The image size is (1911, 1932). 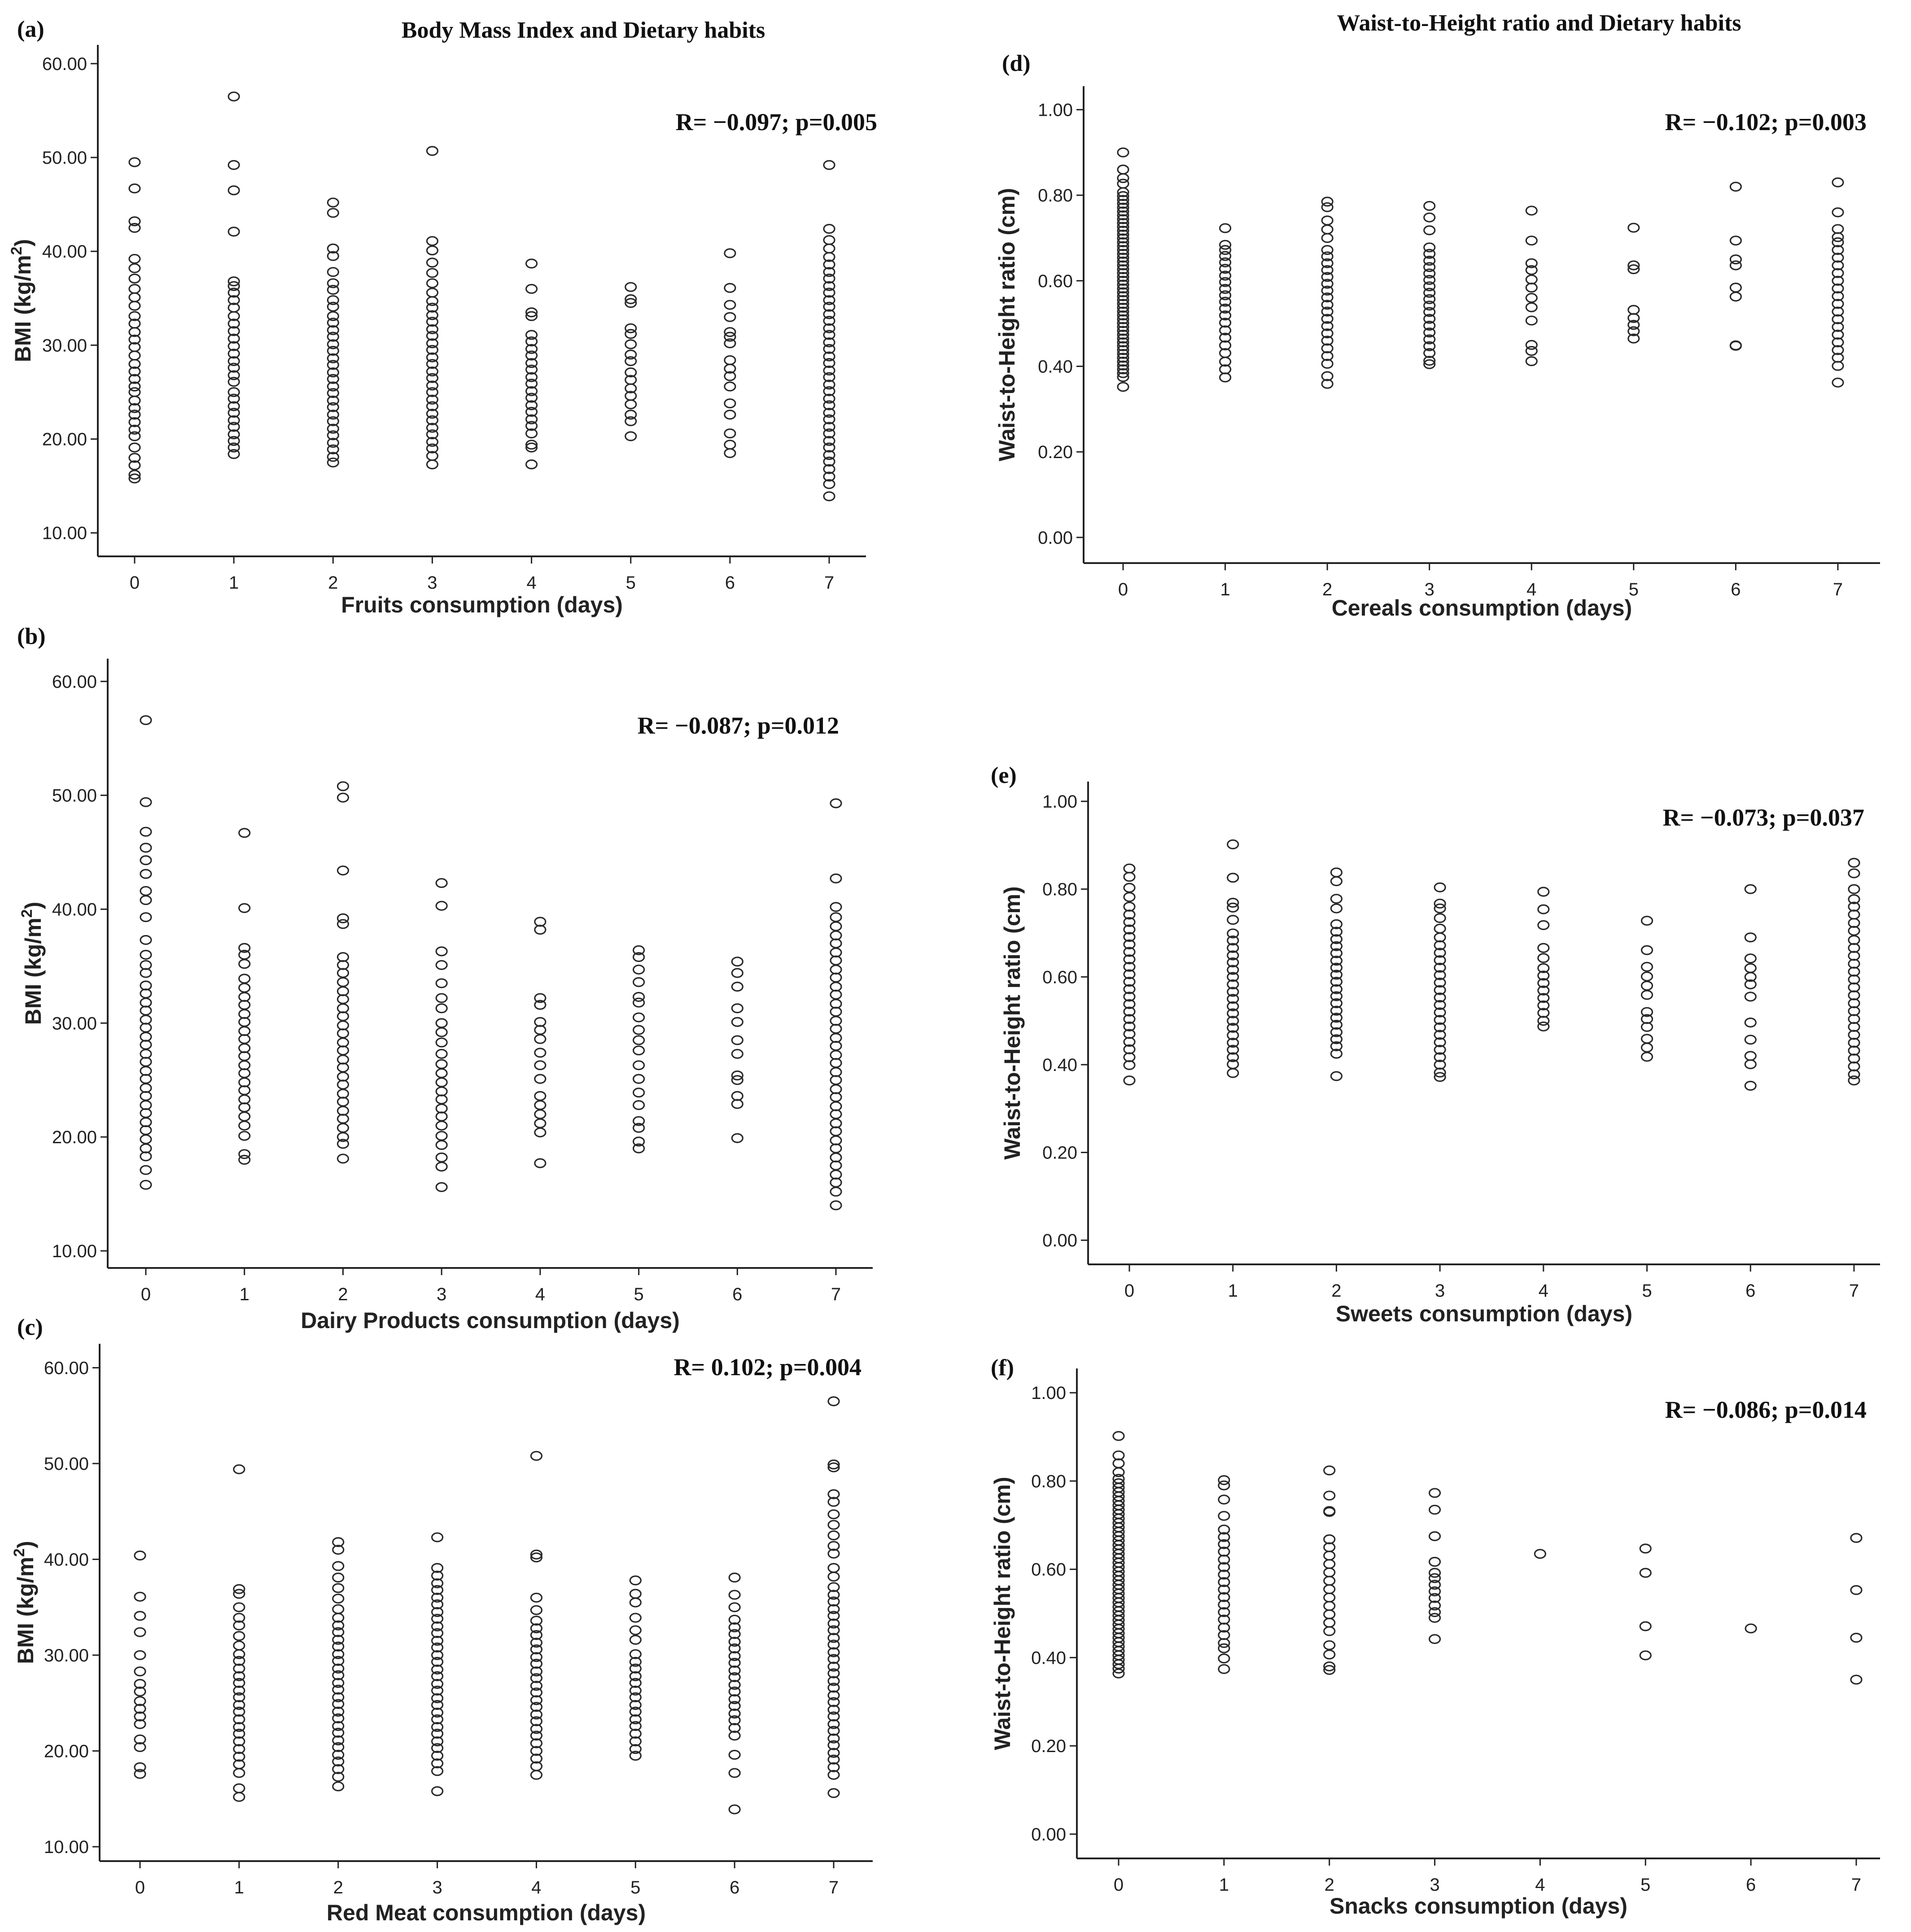 What do you see at coordinates (1224, 1885) in the screenshot?
I see `x-tick-label: 1` at bounding box center [1224, 1885].